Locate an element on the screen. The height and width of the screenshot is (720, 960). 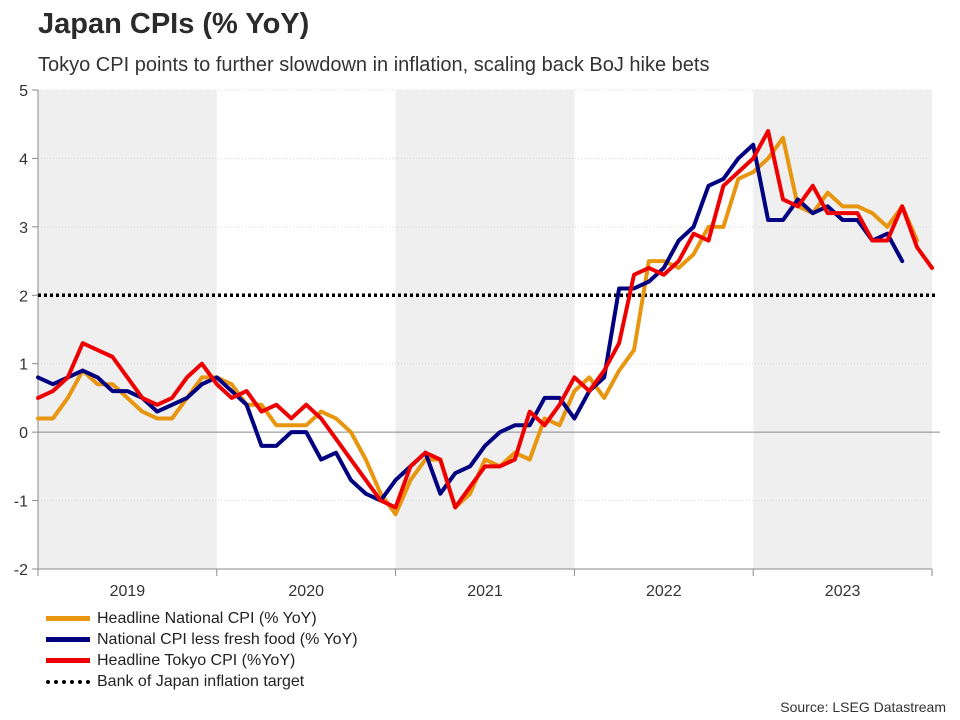
x-tick-label-2021: 2021 is located at coordinates (485, 591).